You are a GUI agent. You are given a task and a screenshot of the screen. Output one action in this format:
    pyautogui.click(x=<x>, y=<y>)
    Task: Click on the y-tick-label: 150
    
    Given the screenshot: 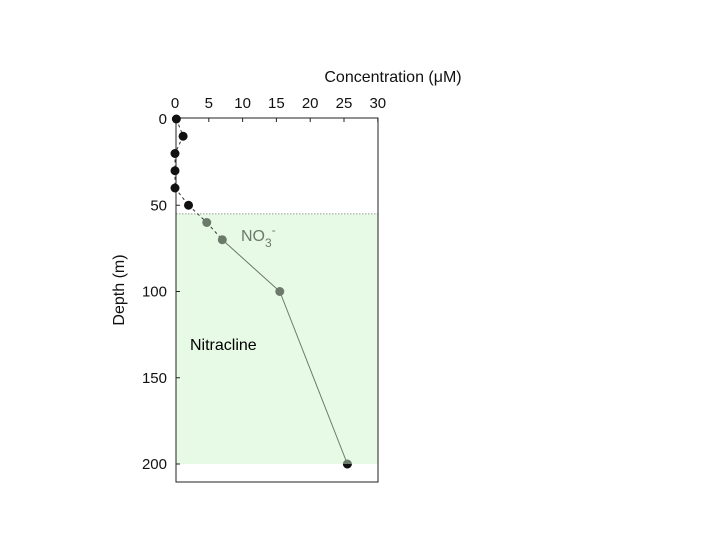 What is the action you would take?
    pyautogui.click(x=154, y=378)
    